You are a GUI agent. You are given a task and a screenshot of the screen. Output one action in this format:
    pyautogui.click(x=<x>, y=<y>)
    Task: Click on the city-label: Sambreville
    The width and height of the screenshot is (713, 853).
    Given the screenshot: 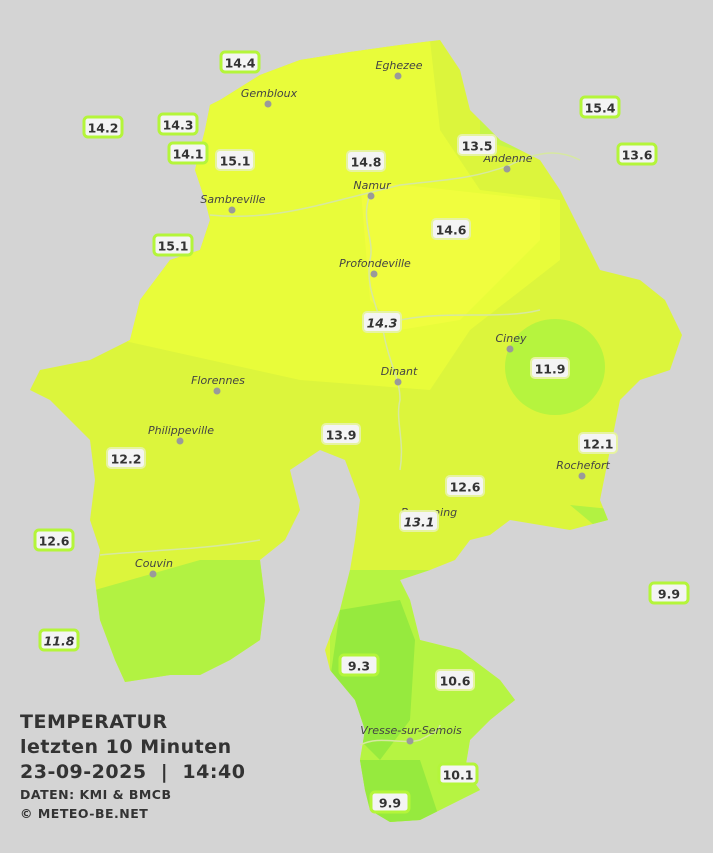 What is the action you would take?
    pyautogui.click(x=232, y=199)
    